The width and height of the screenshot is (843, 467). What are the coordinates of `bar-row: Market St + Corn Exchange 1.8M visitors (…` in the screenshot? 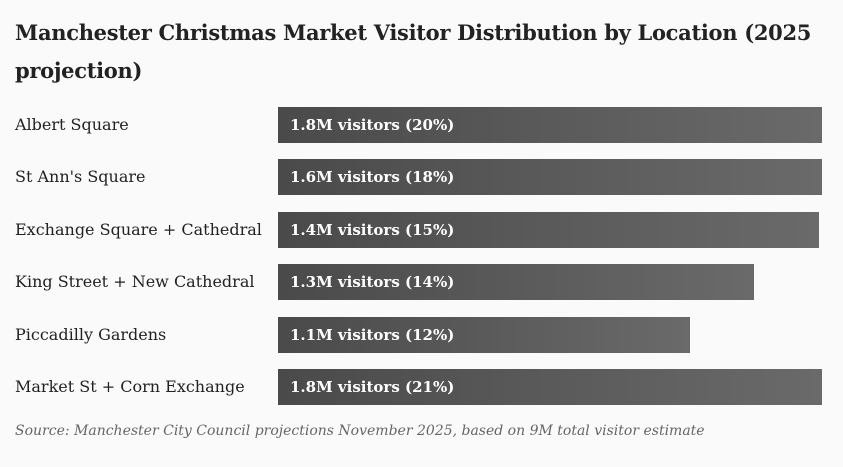 It's located at (420, 387).